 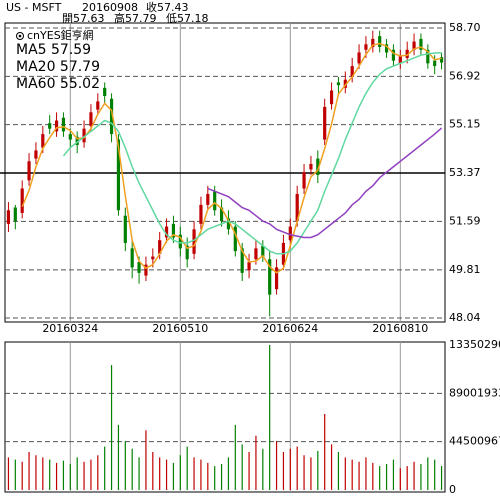 What do you see at coordinates (70, 328) in the screenshot?
I see `x-tick-label: 20160324` at bounding box center [70, 328].